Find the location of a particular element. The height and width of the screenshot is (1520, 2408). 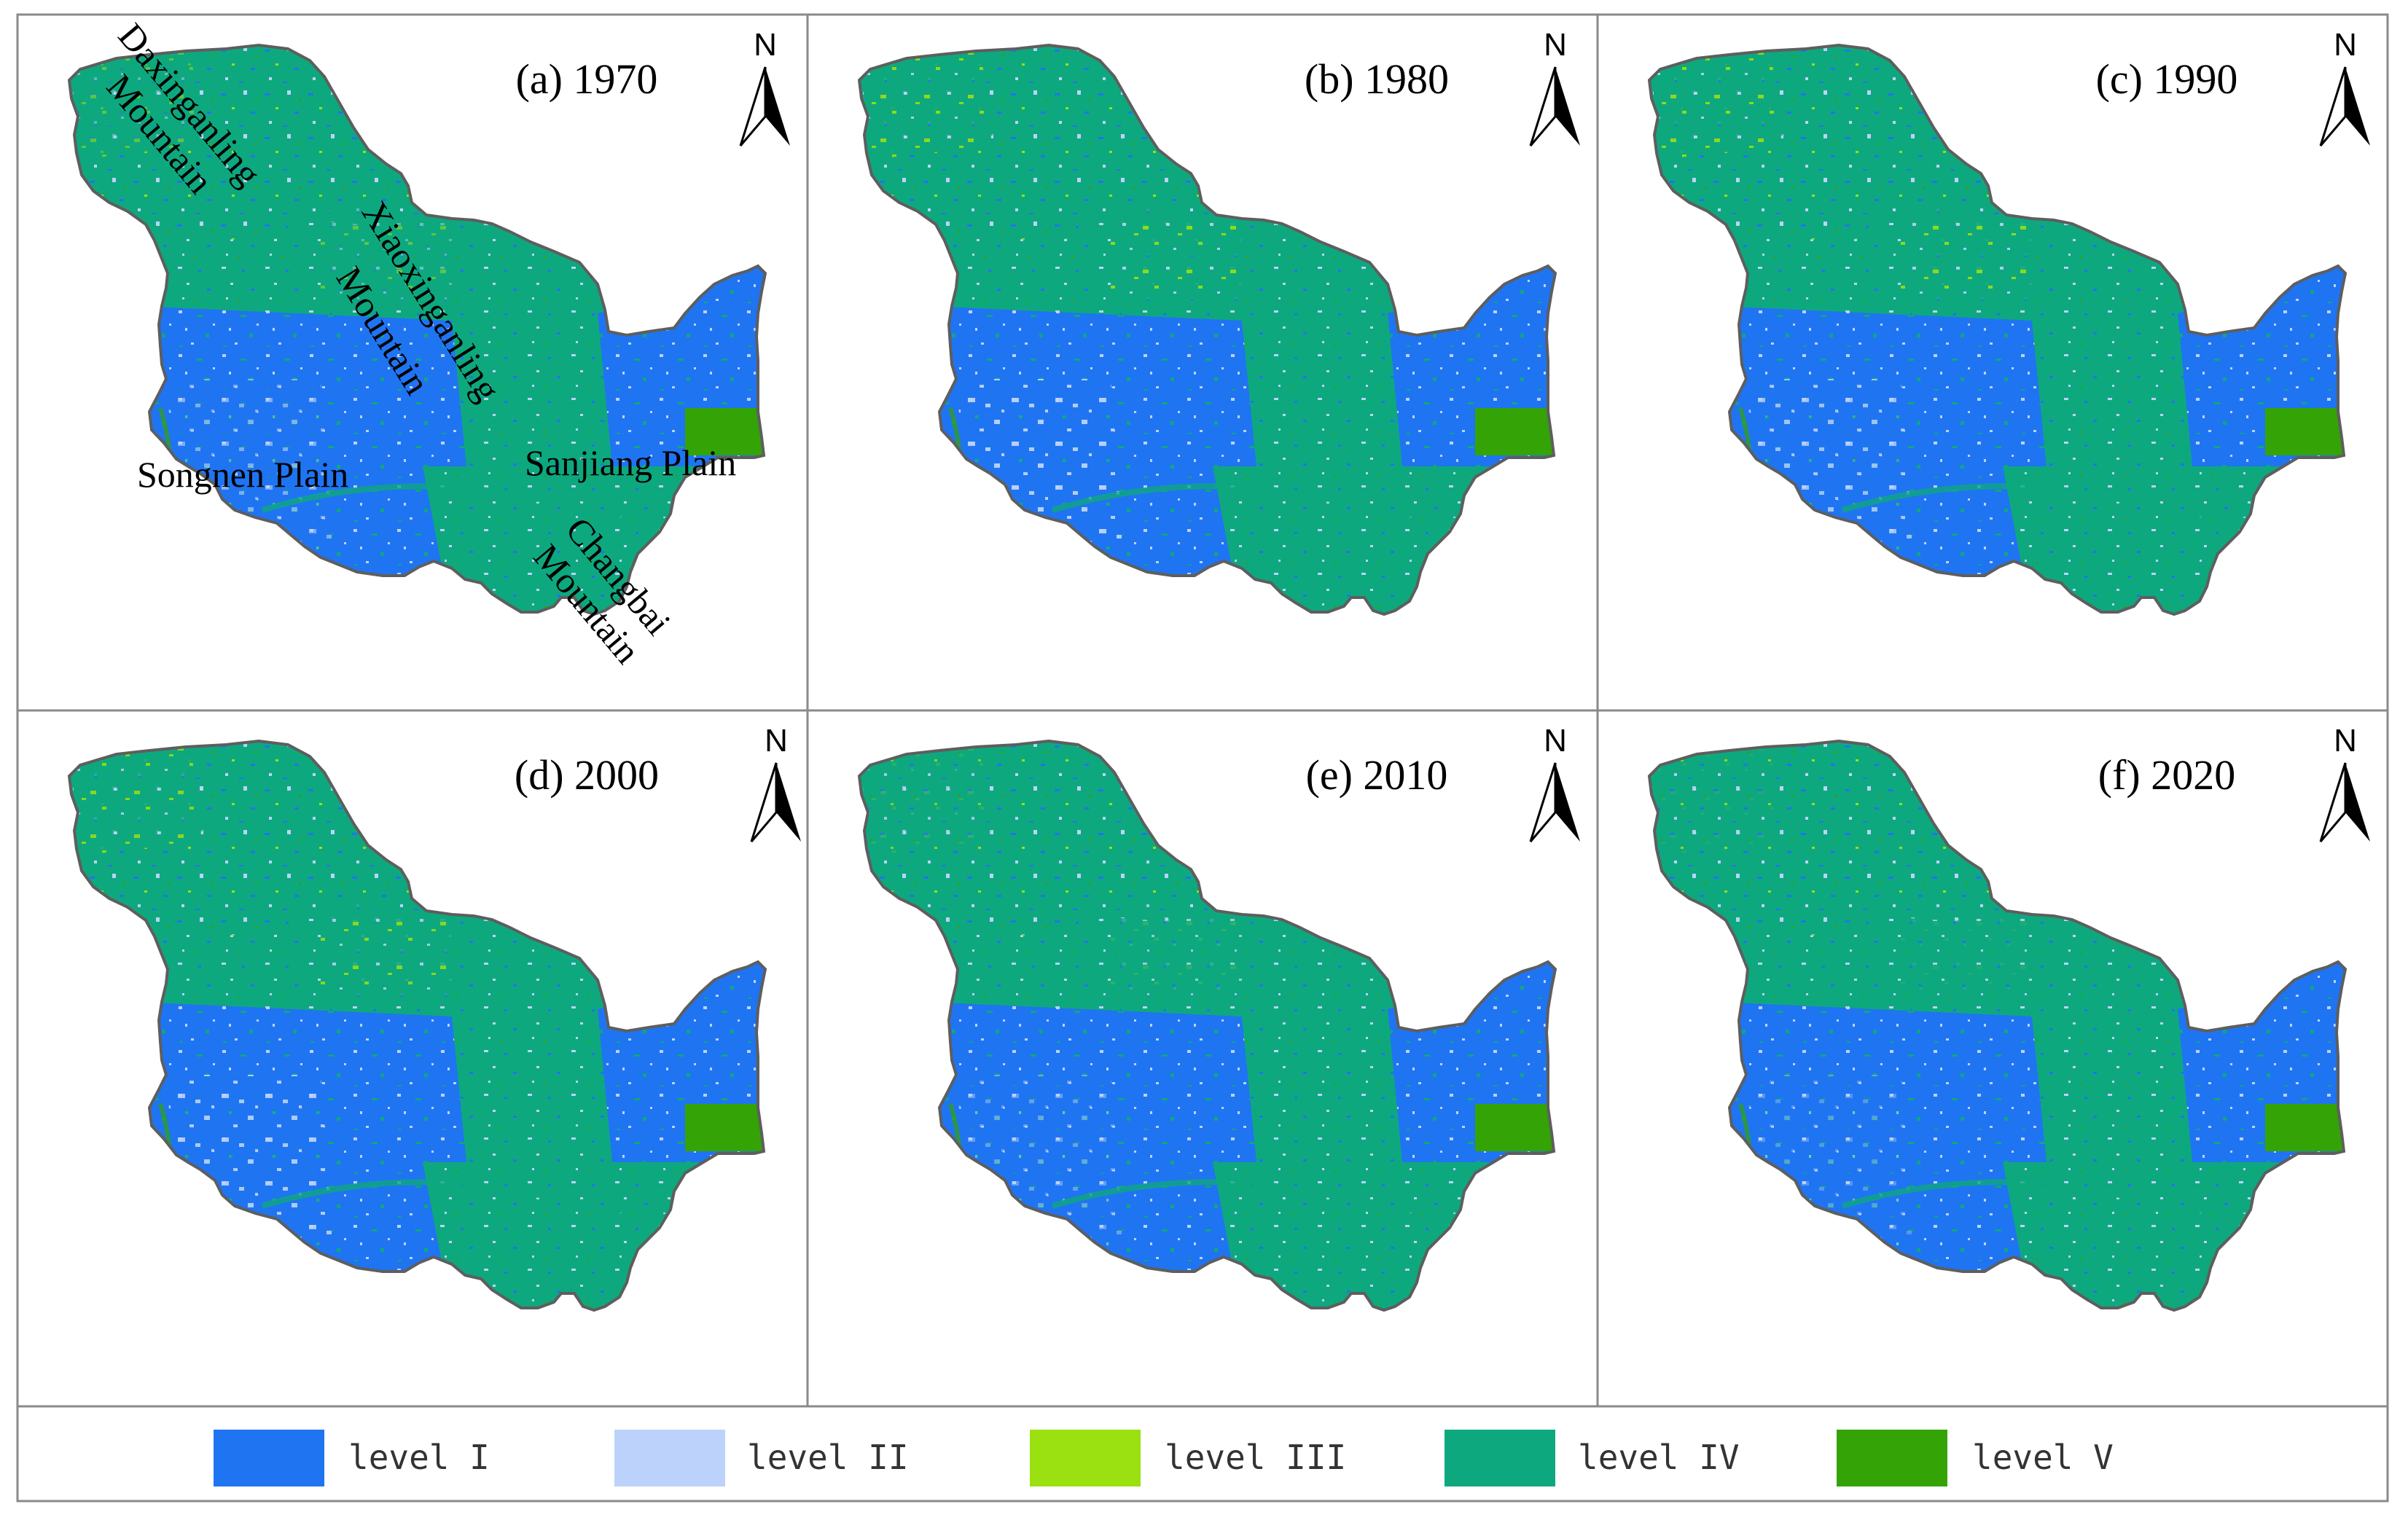

legend-item-level-2: level II is located at coordinates (761, 1458).